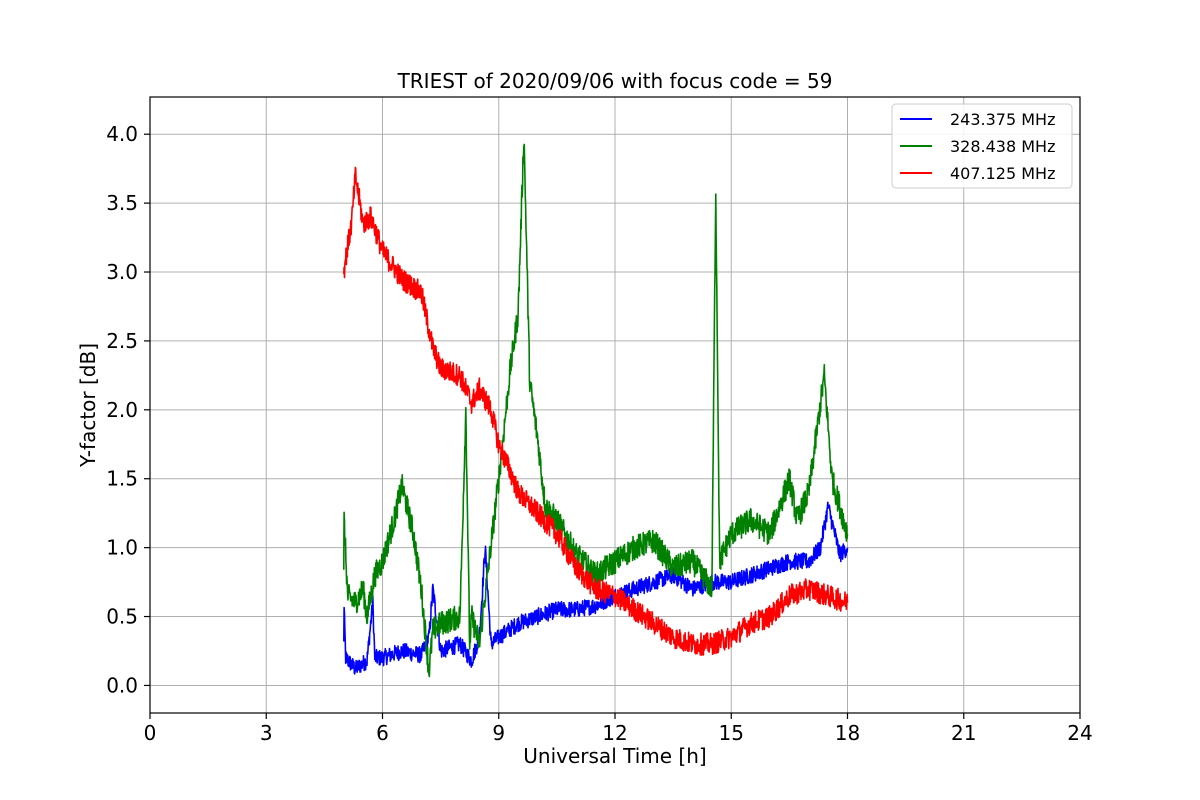 The height and width of the screenshot is (800, 1200). I want to click on x-tick-label: 3, so click(266, 733).